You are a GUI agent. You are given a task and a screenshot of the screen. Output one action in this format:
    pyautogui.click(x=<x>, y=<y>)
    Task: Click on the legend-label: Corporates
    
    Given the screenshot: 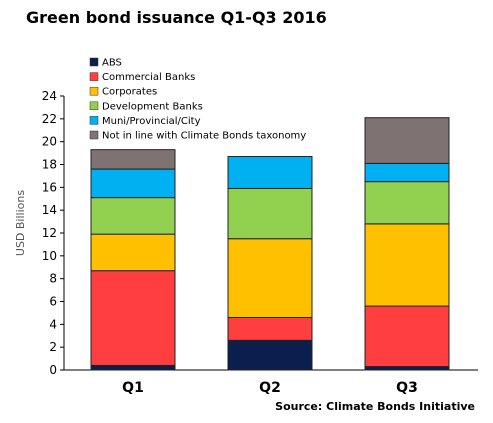 What is the action you would take?
    pyautogui.click(x=129, y=92)
    